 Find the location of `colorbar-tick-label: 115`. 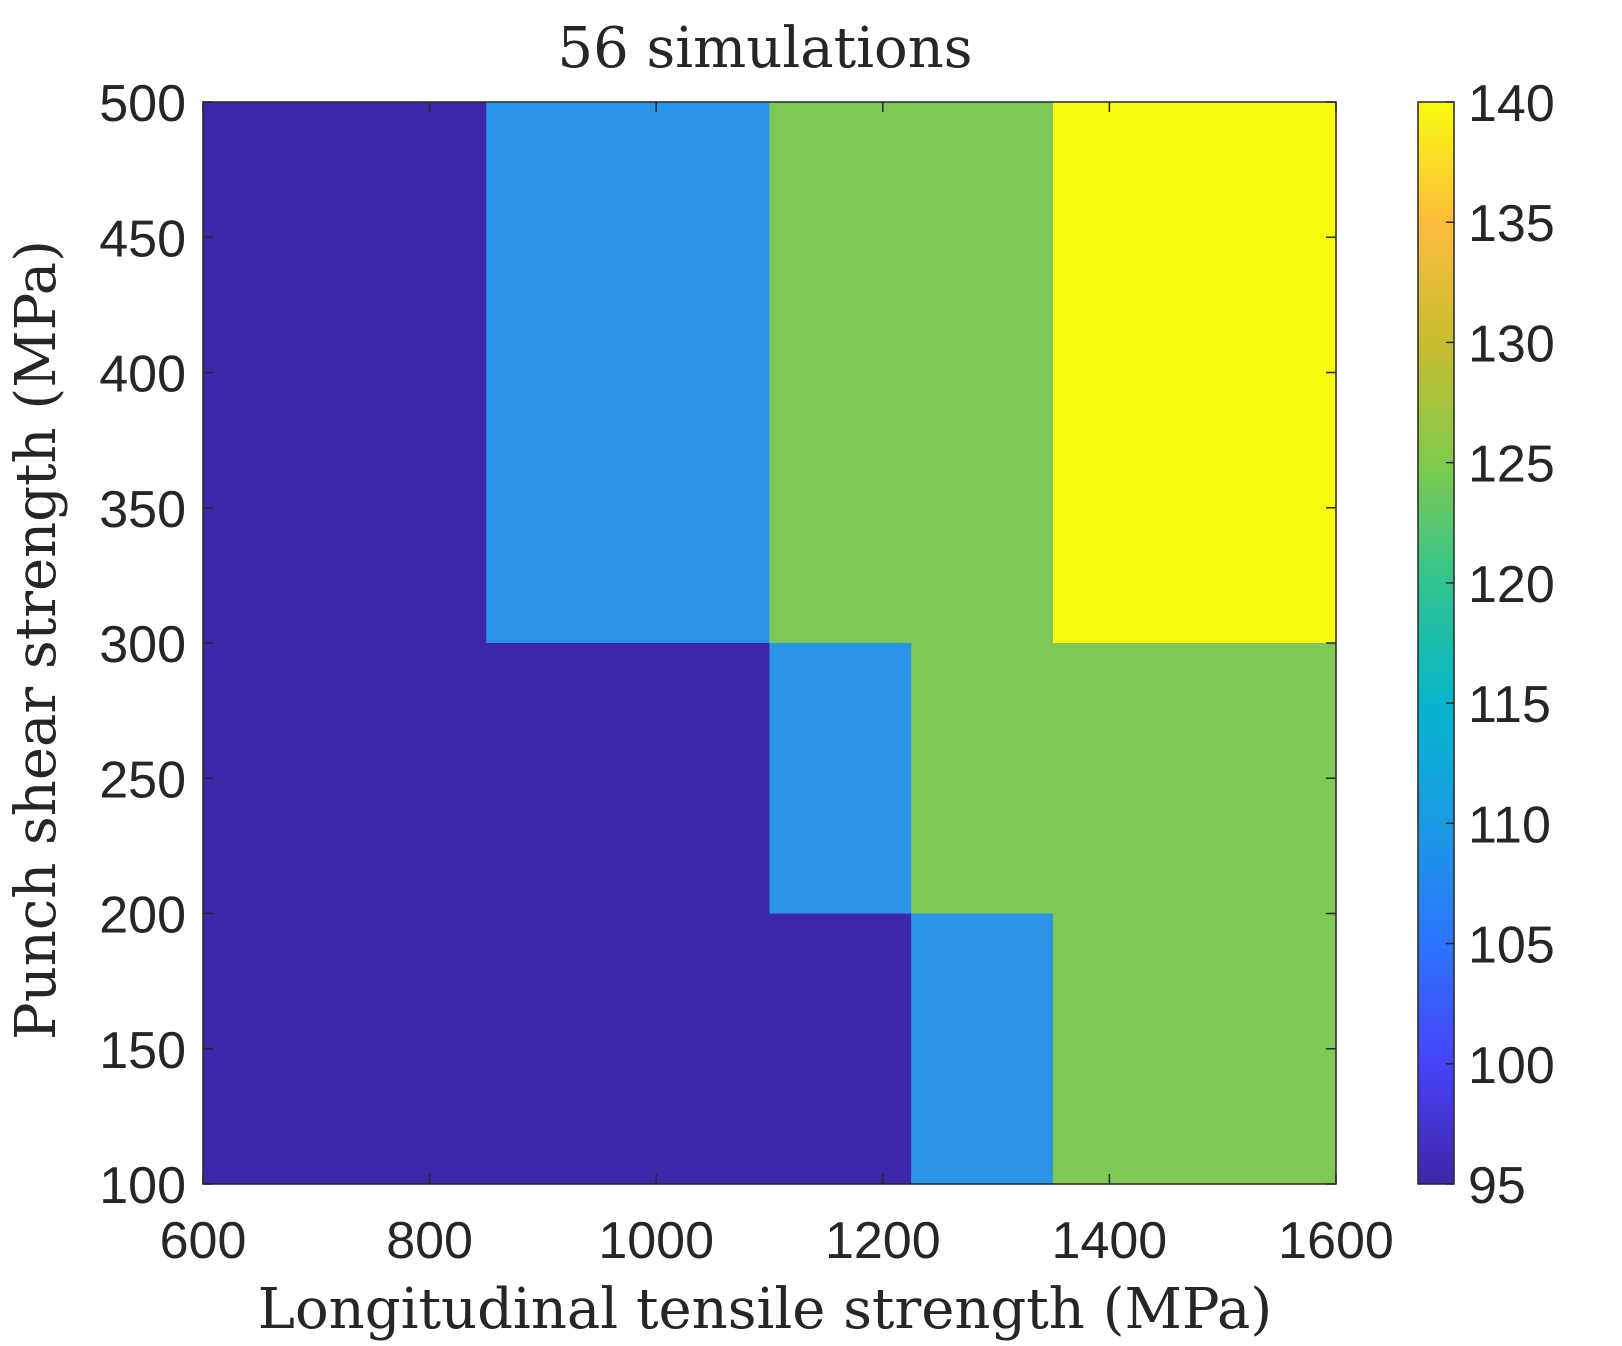

colorbar-tick-label: 115 is located at coordinates (1509, 705).